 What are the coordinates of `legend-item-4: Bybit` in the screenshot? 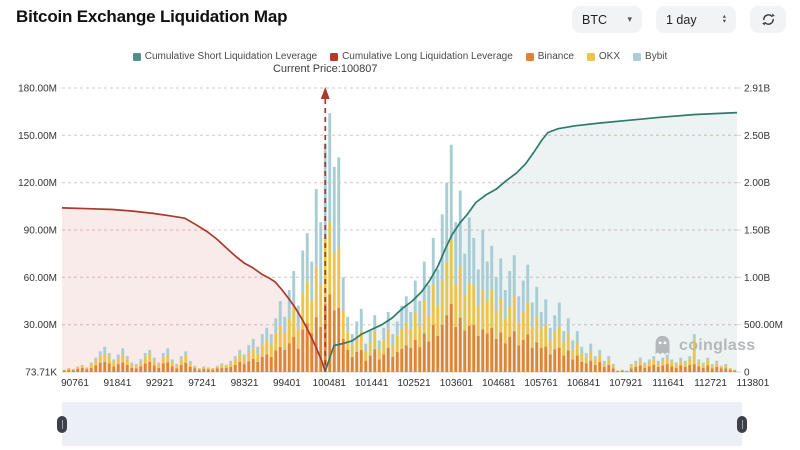 It's located at (650, 56).